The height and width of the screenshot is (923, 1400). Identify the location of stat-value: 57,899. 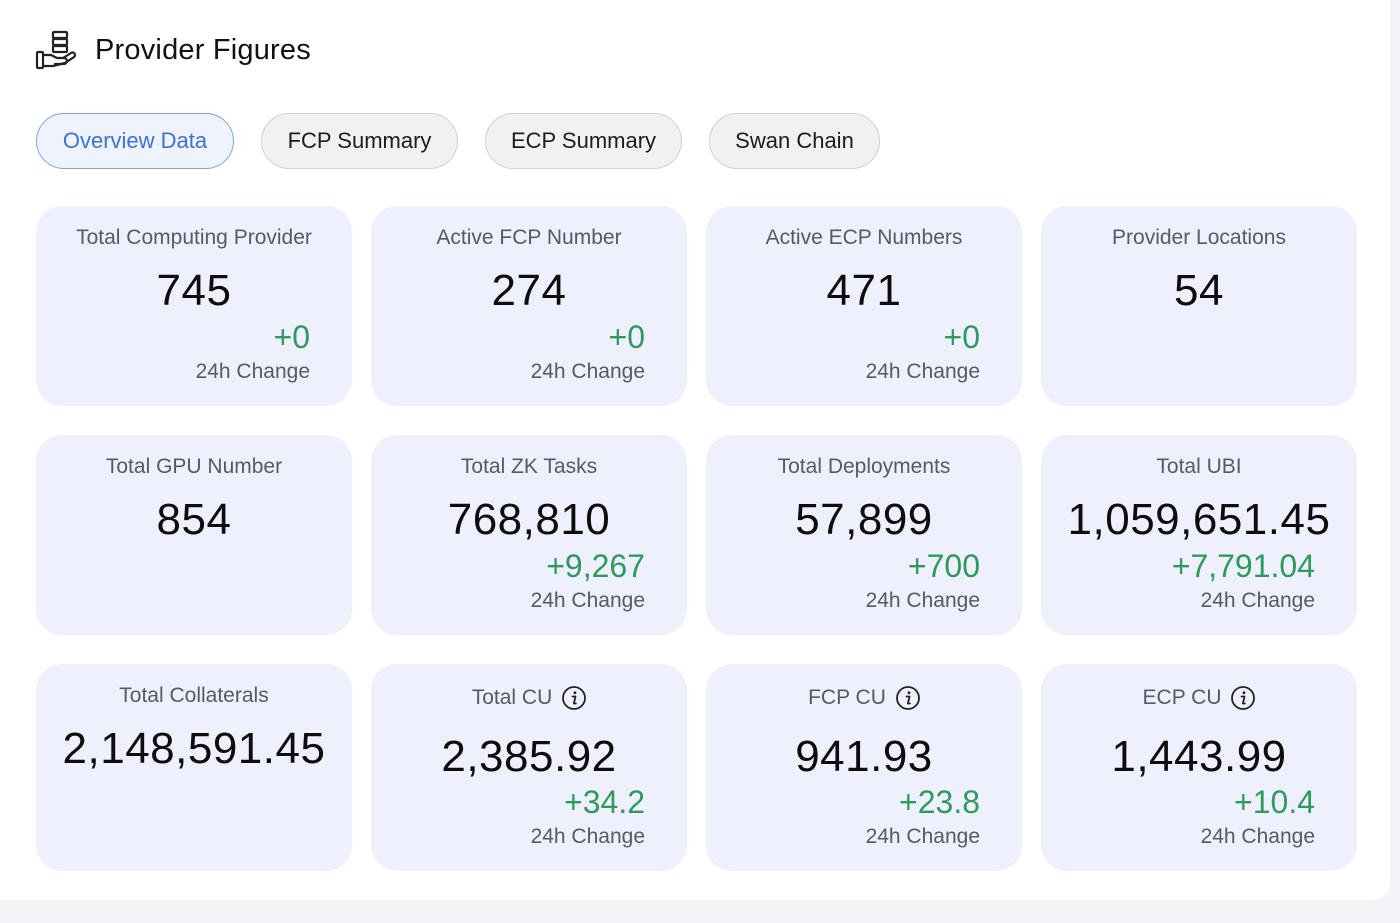
(864, 519).